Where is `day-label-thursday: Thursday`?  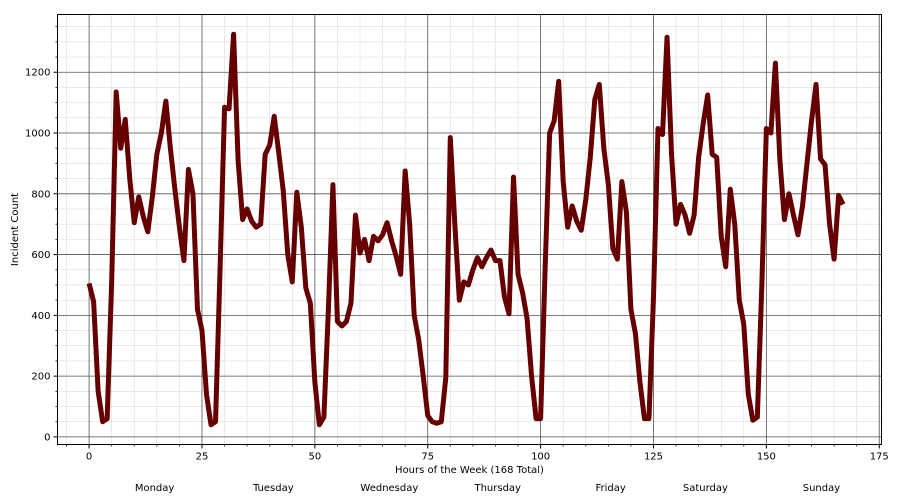 day-label-thursday: Thursday is located at coordinates (497, 488).